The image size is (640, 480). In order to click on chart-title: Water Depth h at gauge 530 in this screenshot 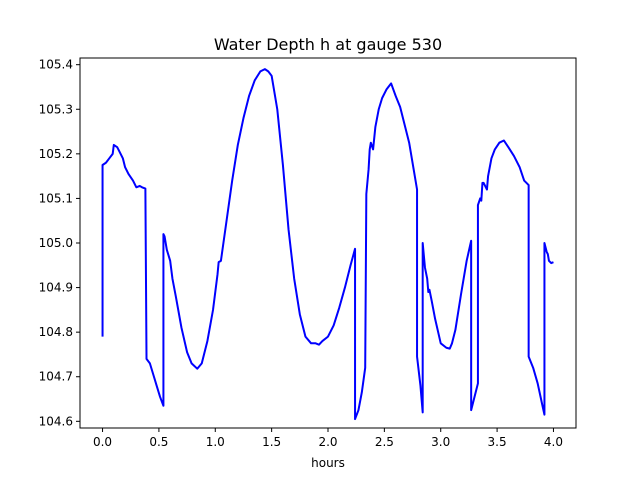, I will do `click(328, 44)`.